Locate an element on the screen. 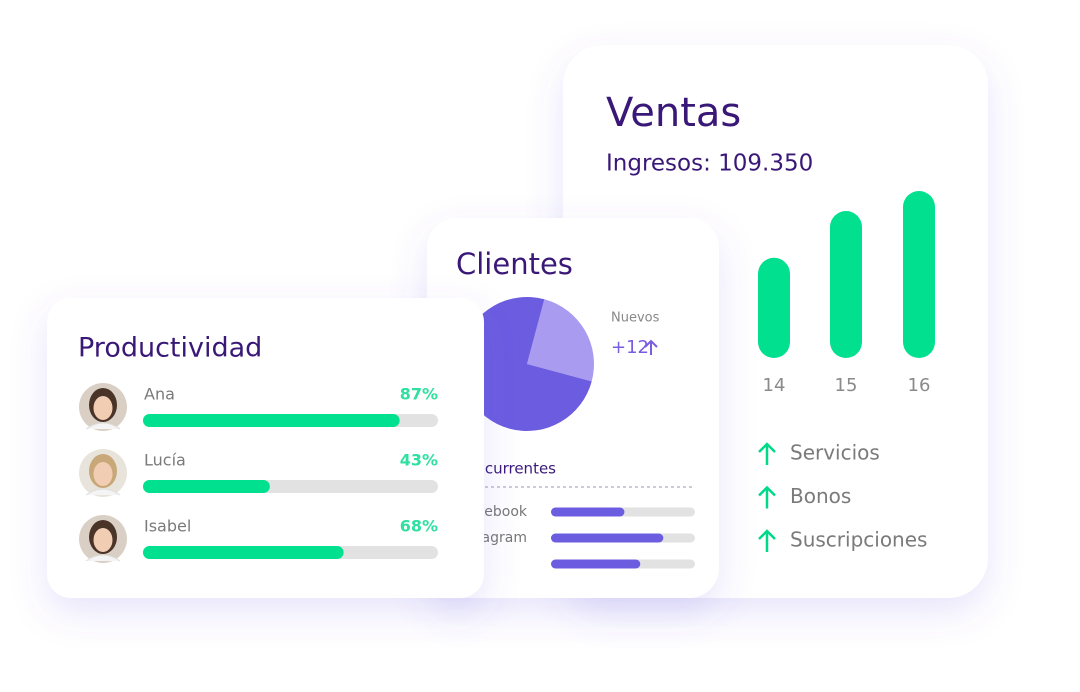  percent-label: 43% is located at coordinates (419, 460).